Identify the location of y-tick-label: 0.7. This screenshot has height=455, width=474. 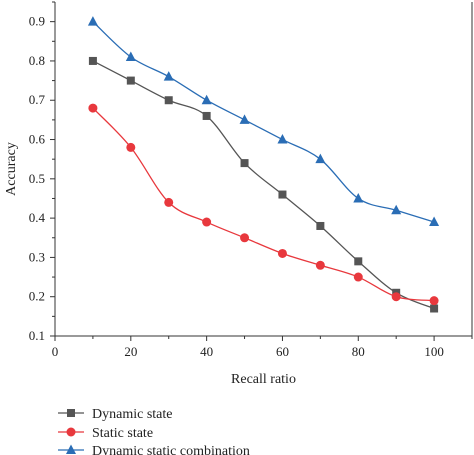
(37, 99).